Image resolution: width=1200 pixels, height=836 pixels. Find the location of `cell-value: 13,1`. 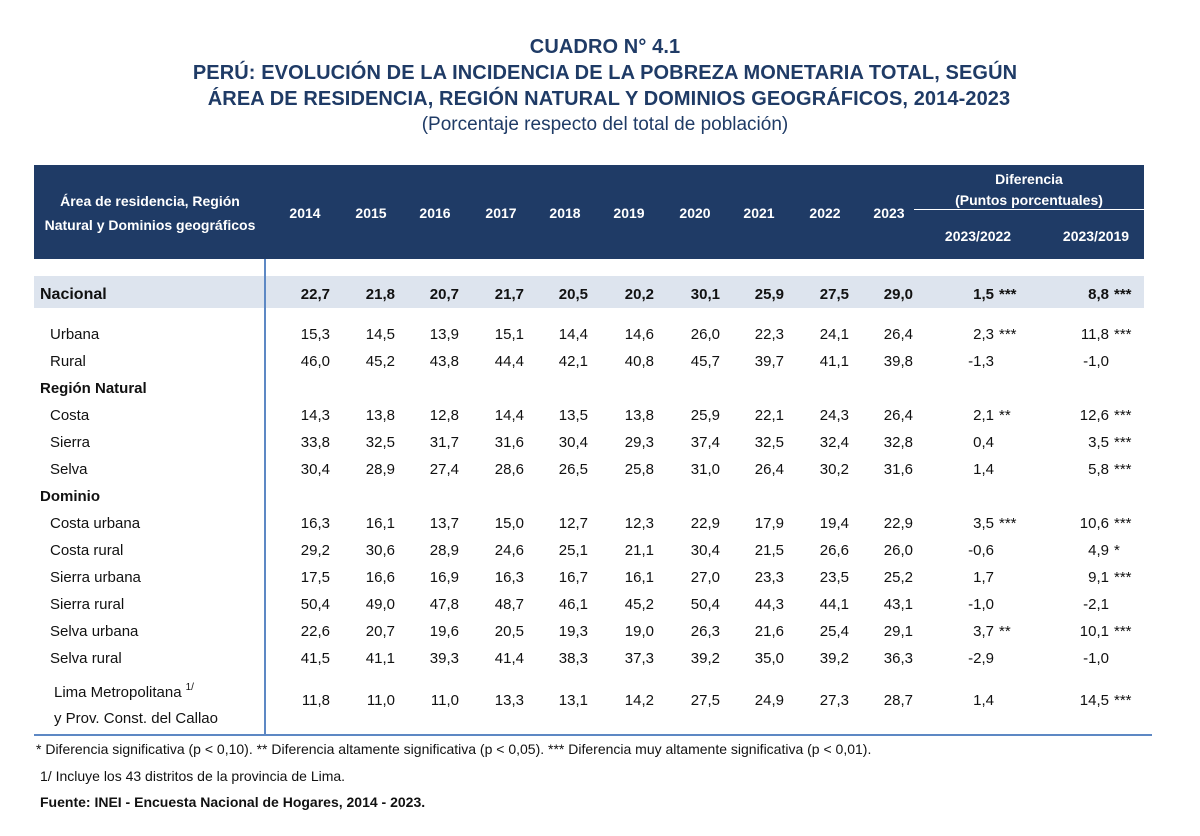

cell-value: 13,1 is located at coordinates (573, 700).